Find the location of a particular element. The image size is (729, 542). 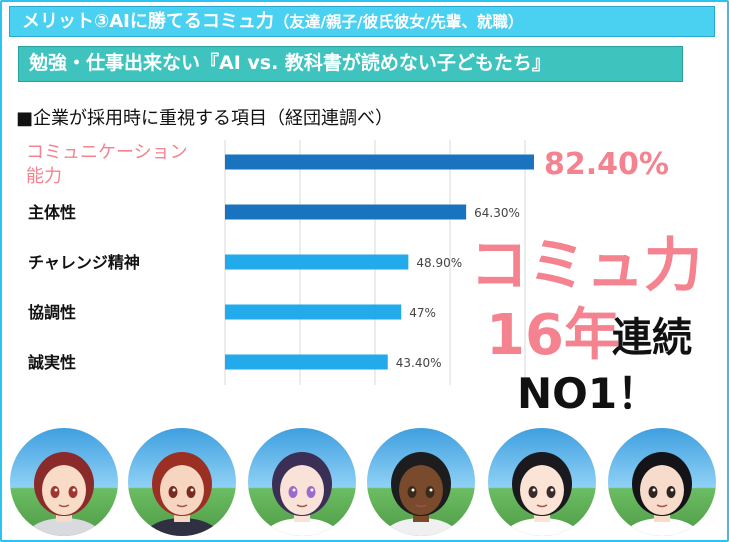

callout-no1: NO1！ is located at coordinates (588, 393).